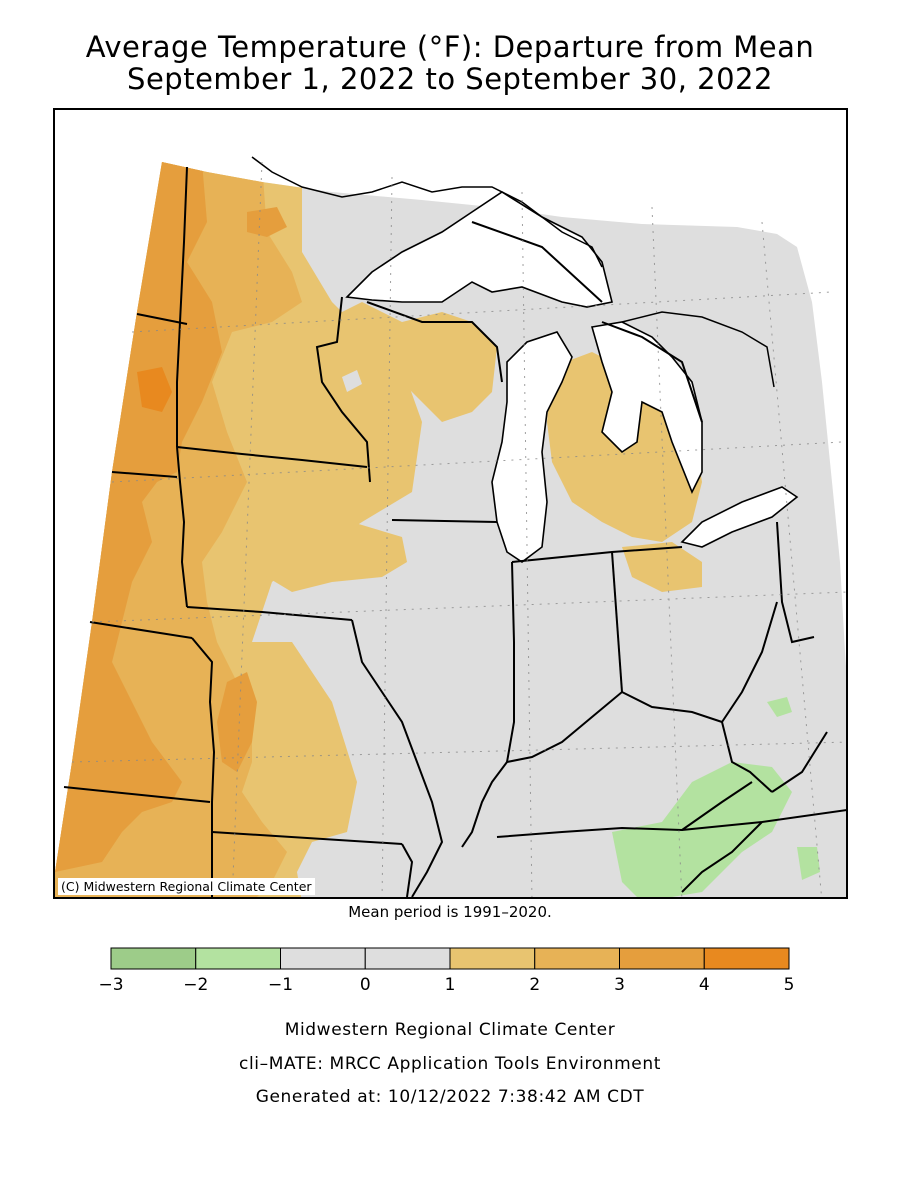 The image size is (900, 1200). Describe the element at coordinates (532, 447) in the screenshot. I see `lake-michigan` at that location.